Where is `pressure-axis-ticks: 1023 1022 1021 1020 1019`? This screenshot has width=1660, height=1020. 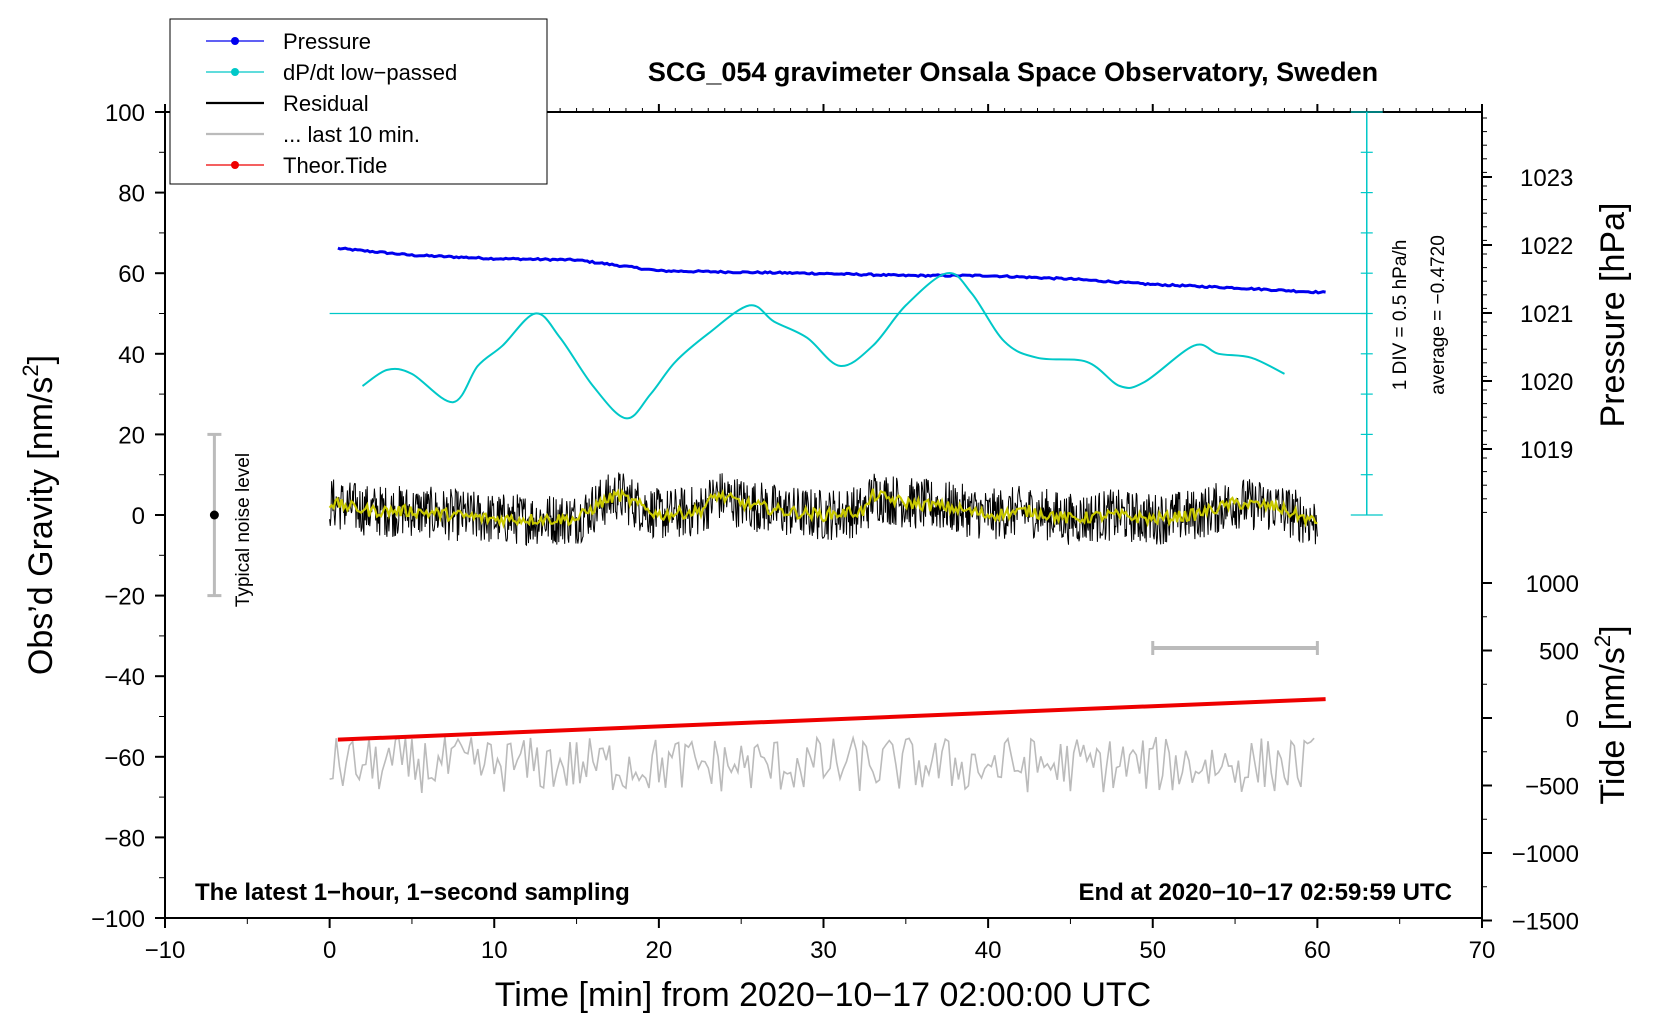
pressure-axis-ticks: 1023 1022 1021 1020 1019 is located at coordinates (1527, 315).